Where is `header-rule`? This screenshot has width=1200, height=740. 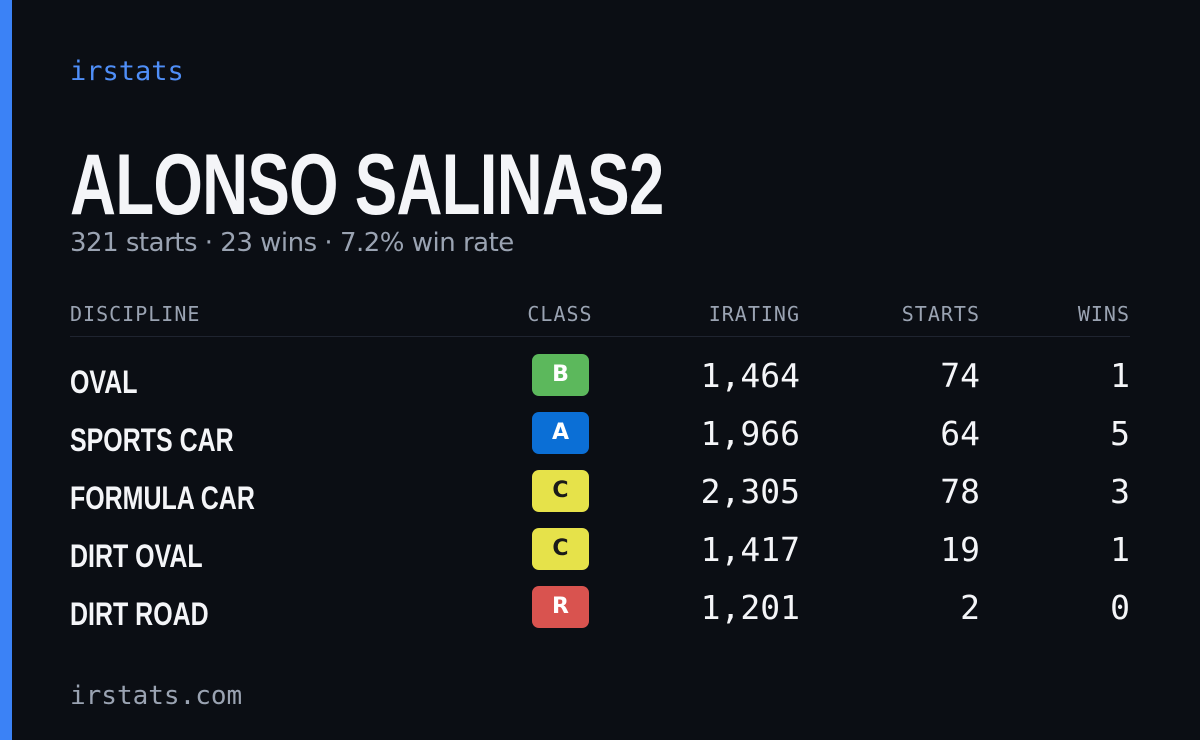
header-rule is located at coordinates (600, 336).